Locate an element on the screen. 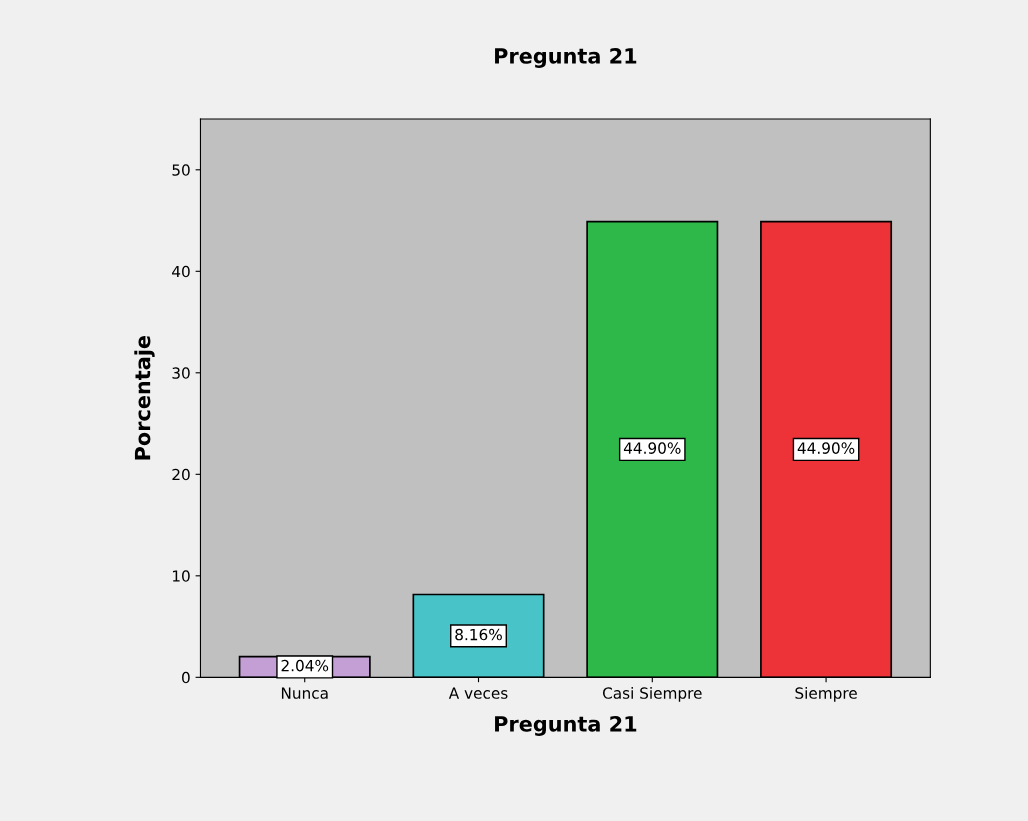 This screenshot has height=821, width=1028. chart-title: Pregunta 21 is located at coordinates (566, 58).